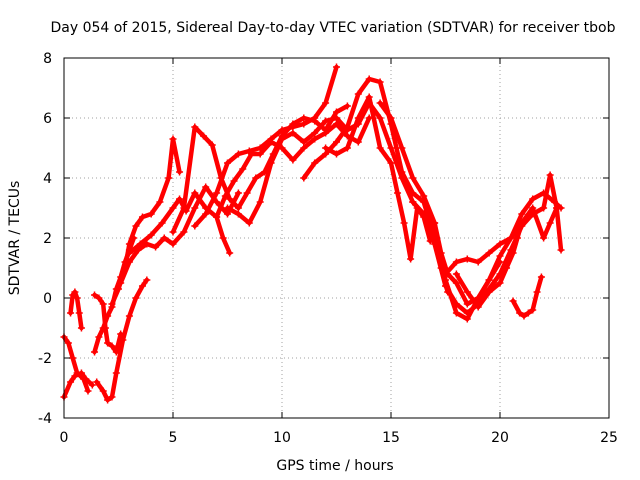 The image size is (640, 480). I want to click on x-tick-label: 15, so click(391, 438).